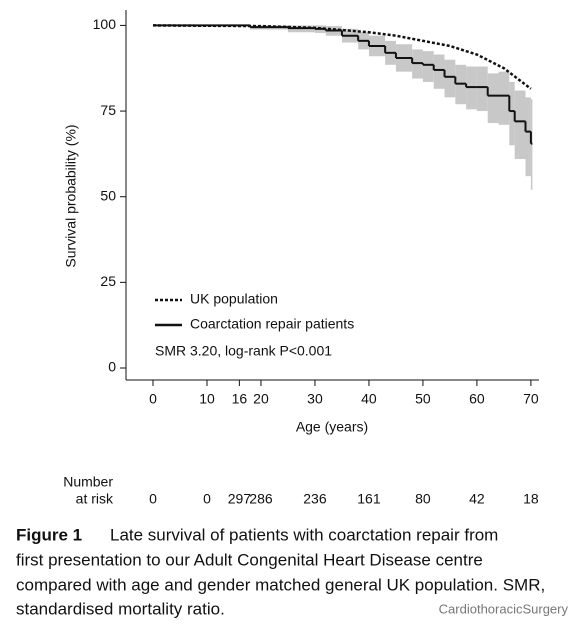 This screenshot has width=585, height=636. What do you see at coordinates (88, 482) in the screenshot?
I see `risk-label: Number` at bounding box center [88, 482].